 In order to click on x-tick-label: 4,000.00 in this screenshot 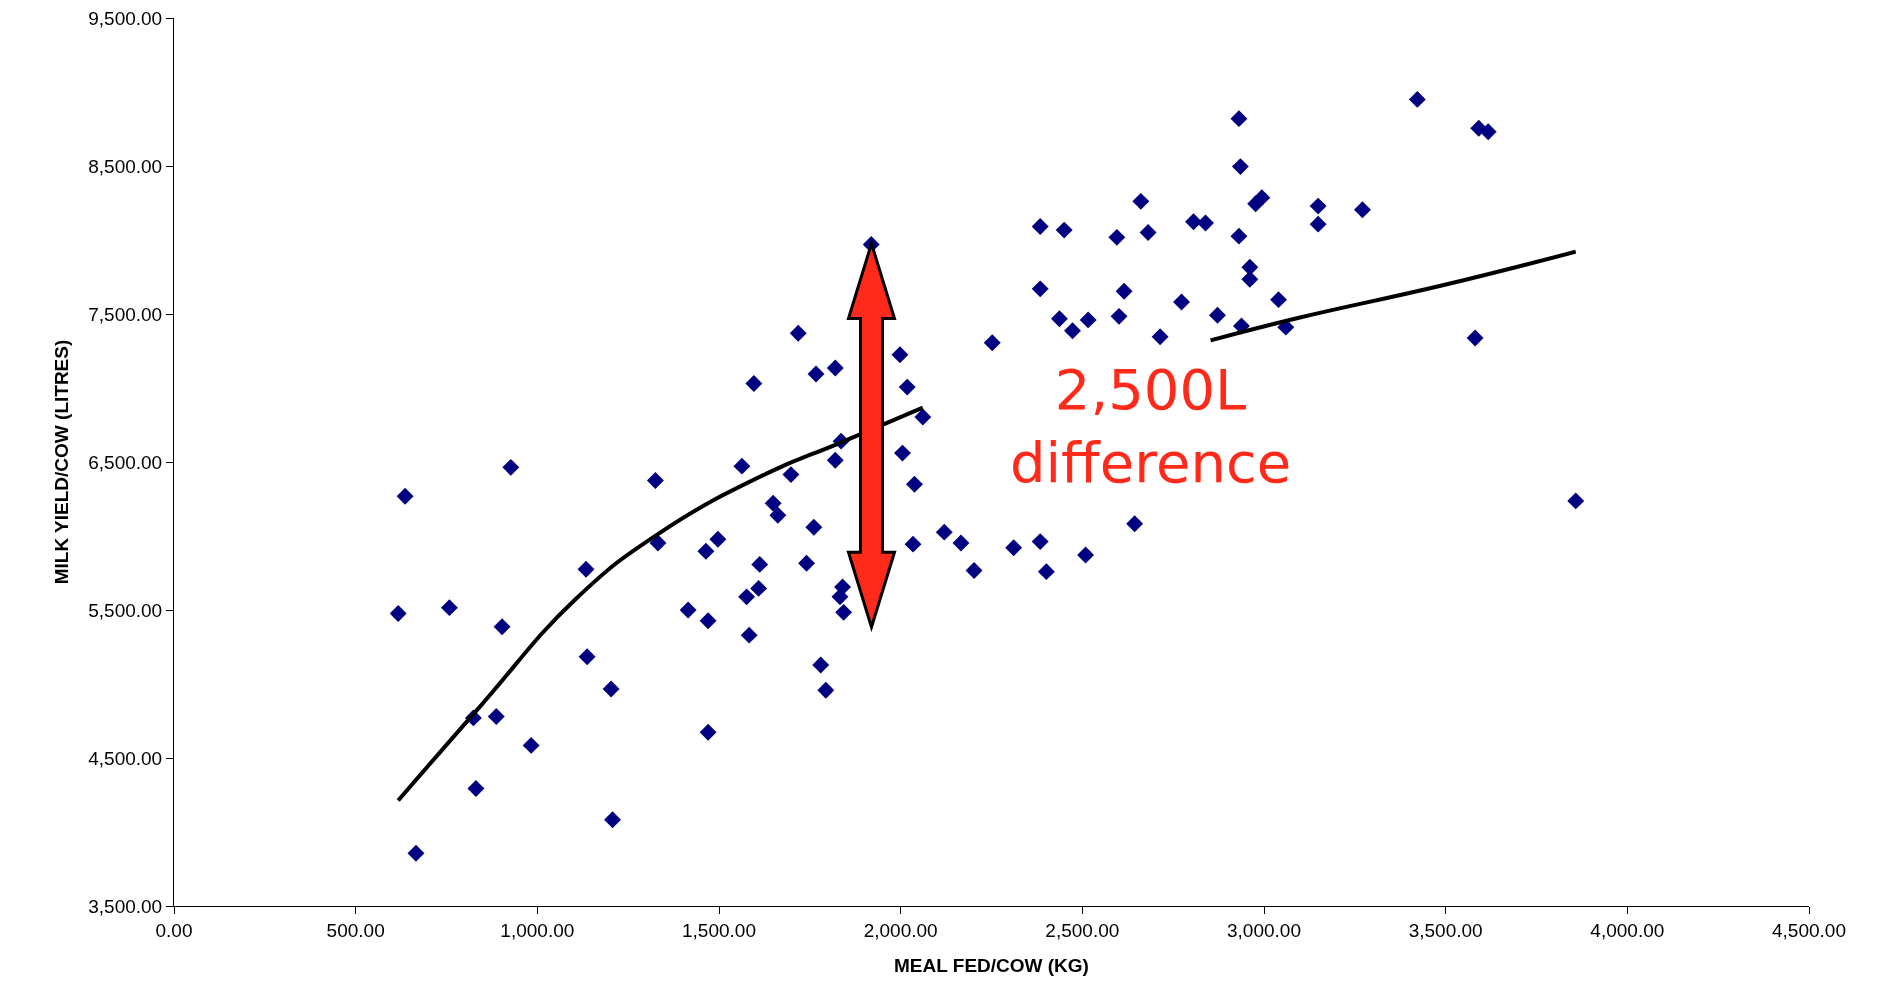, I will do `click(1627, 930)`.